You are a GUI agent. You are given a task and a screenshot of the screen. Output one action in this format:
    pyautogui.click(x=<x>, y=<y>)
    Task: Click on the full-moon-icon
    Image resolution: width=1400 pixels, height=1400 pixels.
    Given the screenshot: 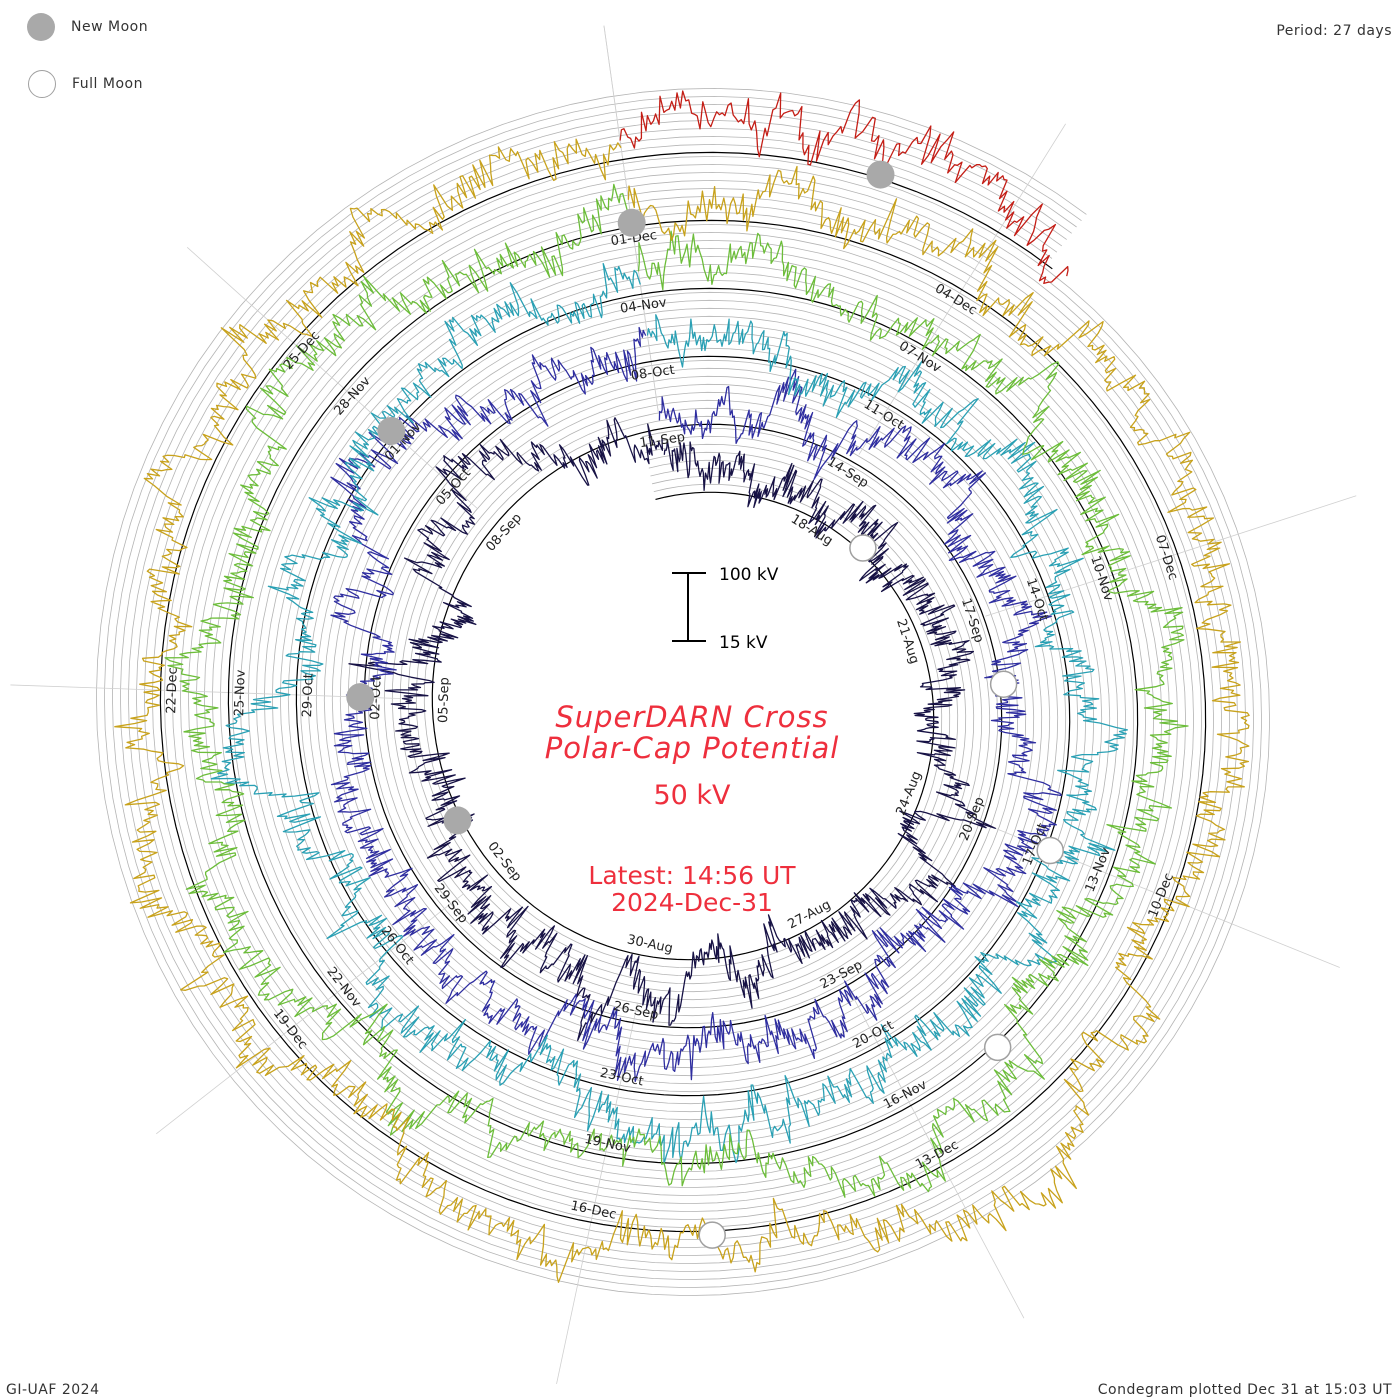 What is the action you would take?
    pyautogui.click(x=42, y=84)
    